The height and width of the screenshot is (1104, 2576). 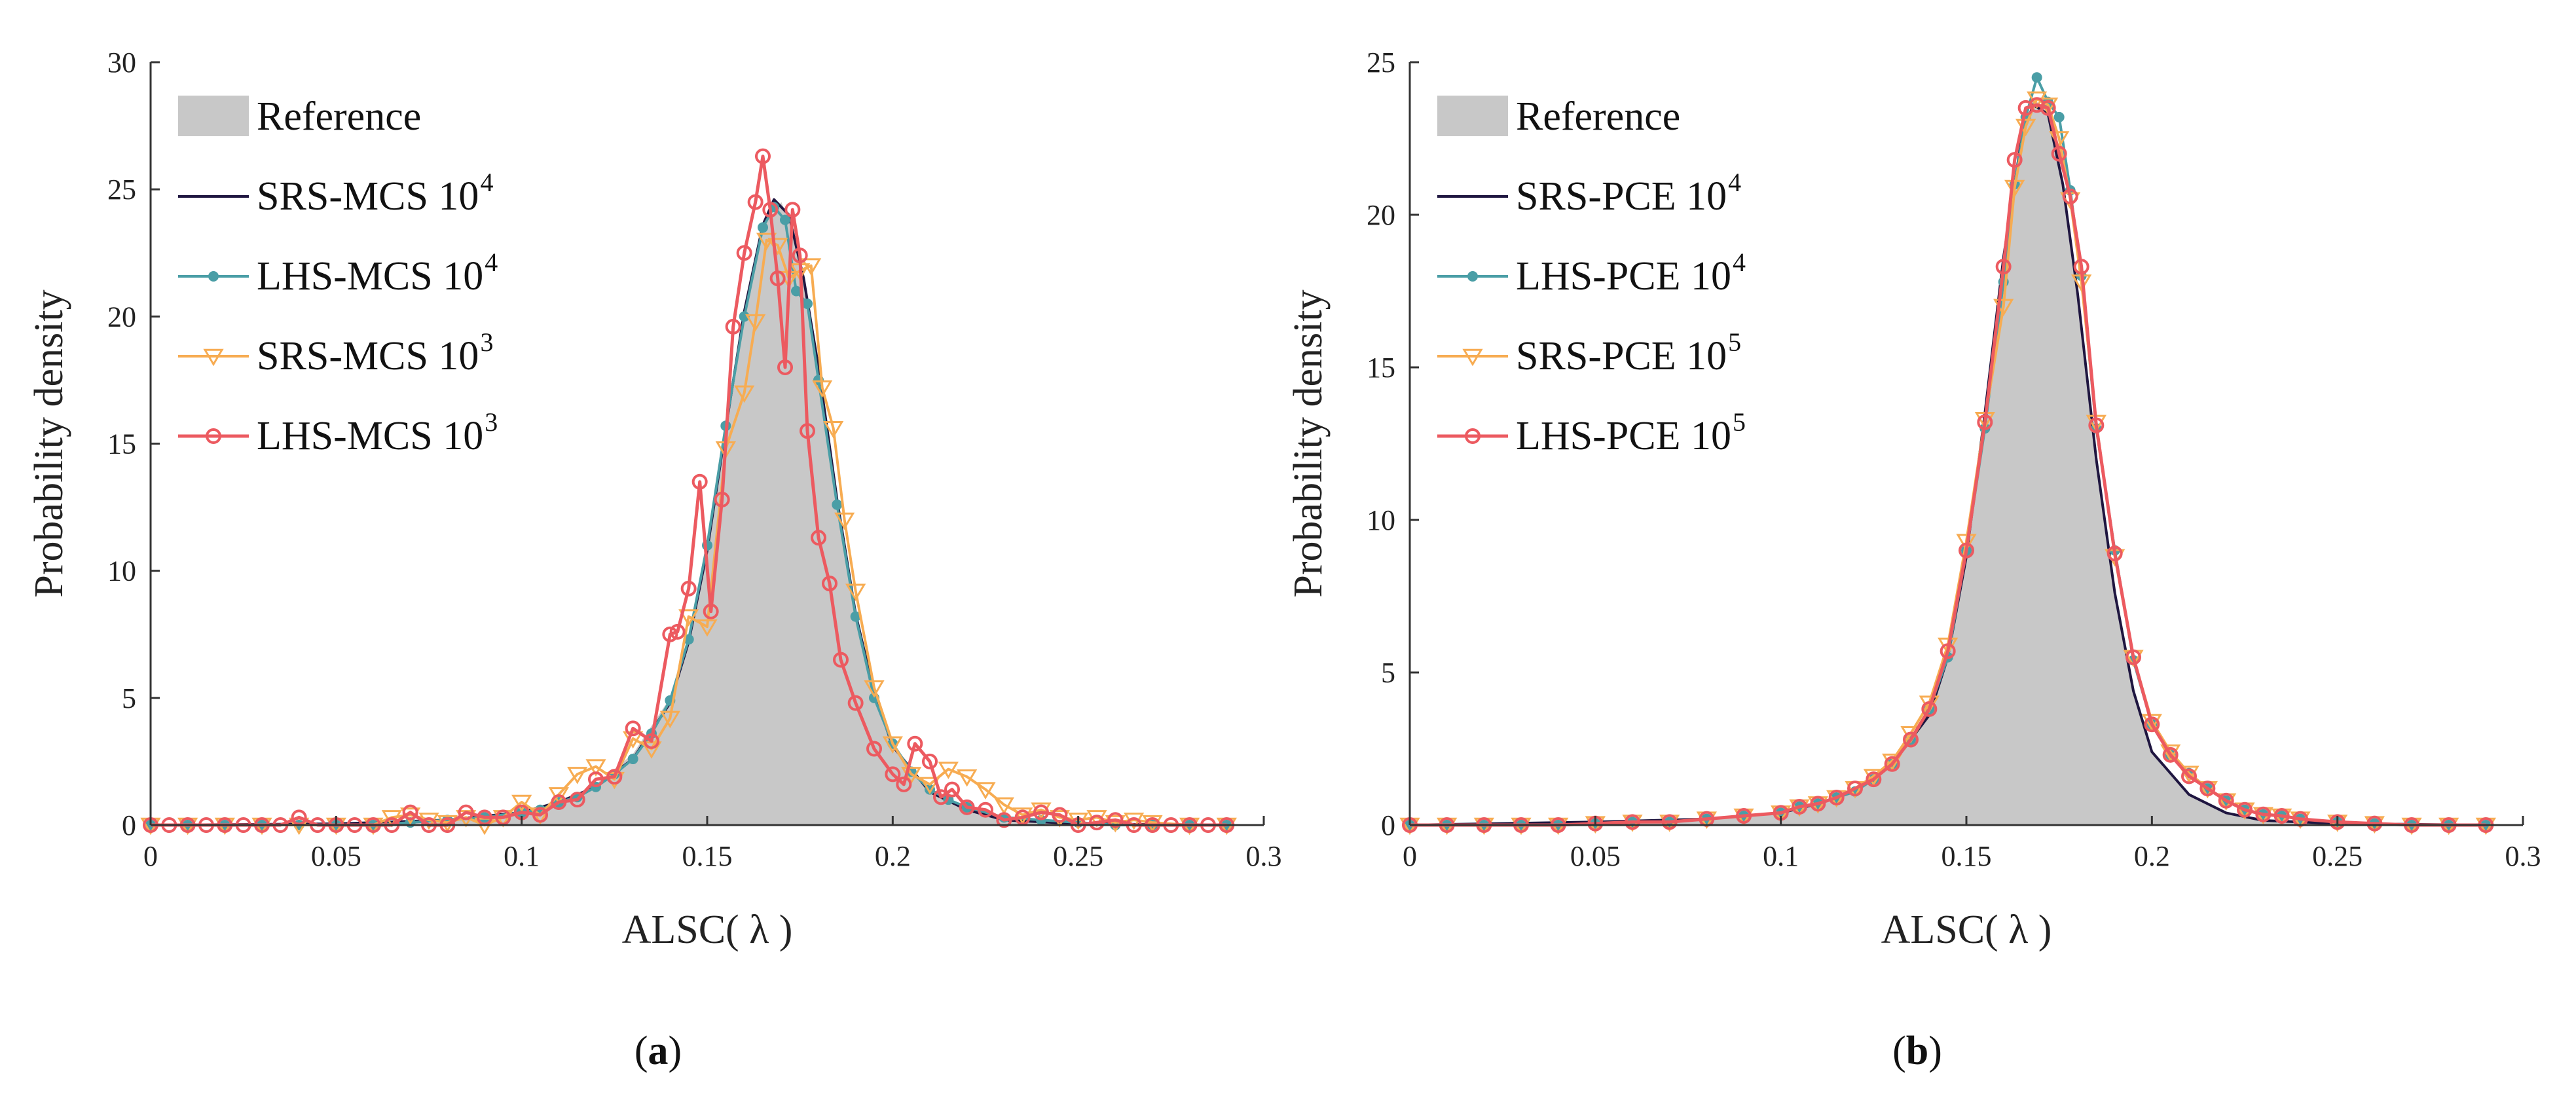 What do you see at coordinates (339, 116) in the screenshot?
I see `legend-label: Reference` at bounding box center [339, 116].